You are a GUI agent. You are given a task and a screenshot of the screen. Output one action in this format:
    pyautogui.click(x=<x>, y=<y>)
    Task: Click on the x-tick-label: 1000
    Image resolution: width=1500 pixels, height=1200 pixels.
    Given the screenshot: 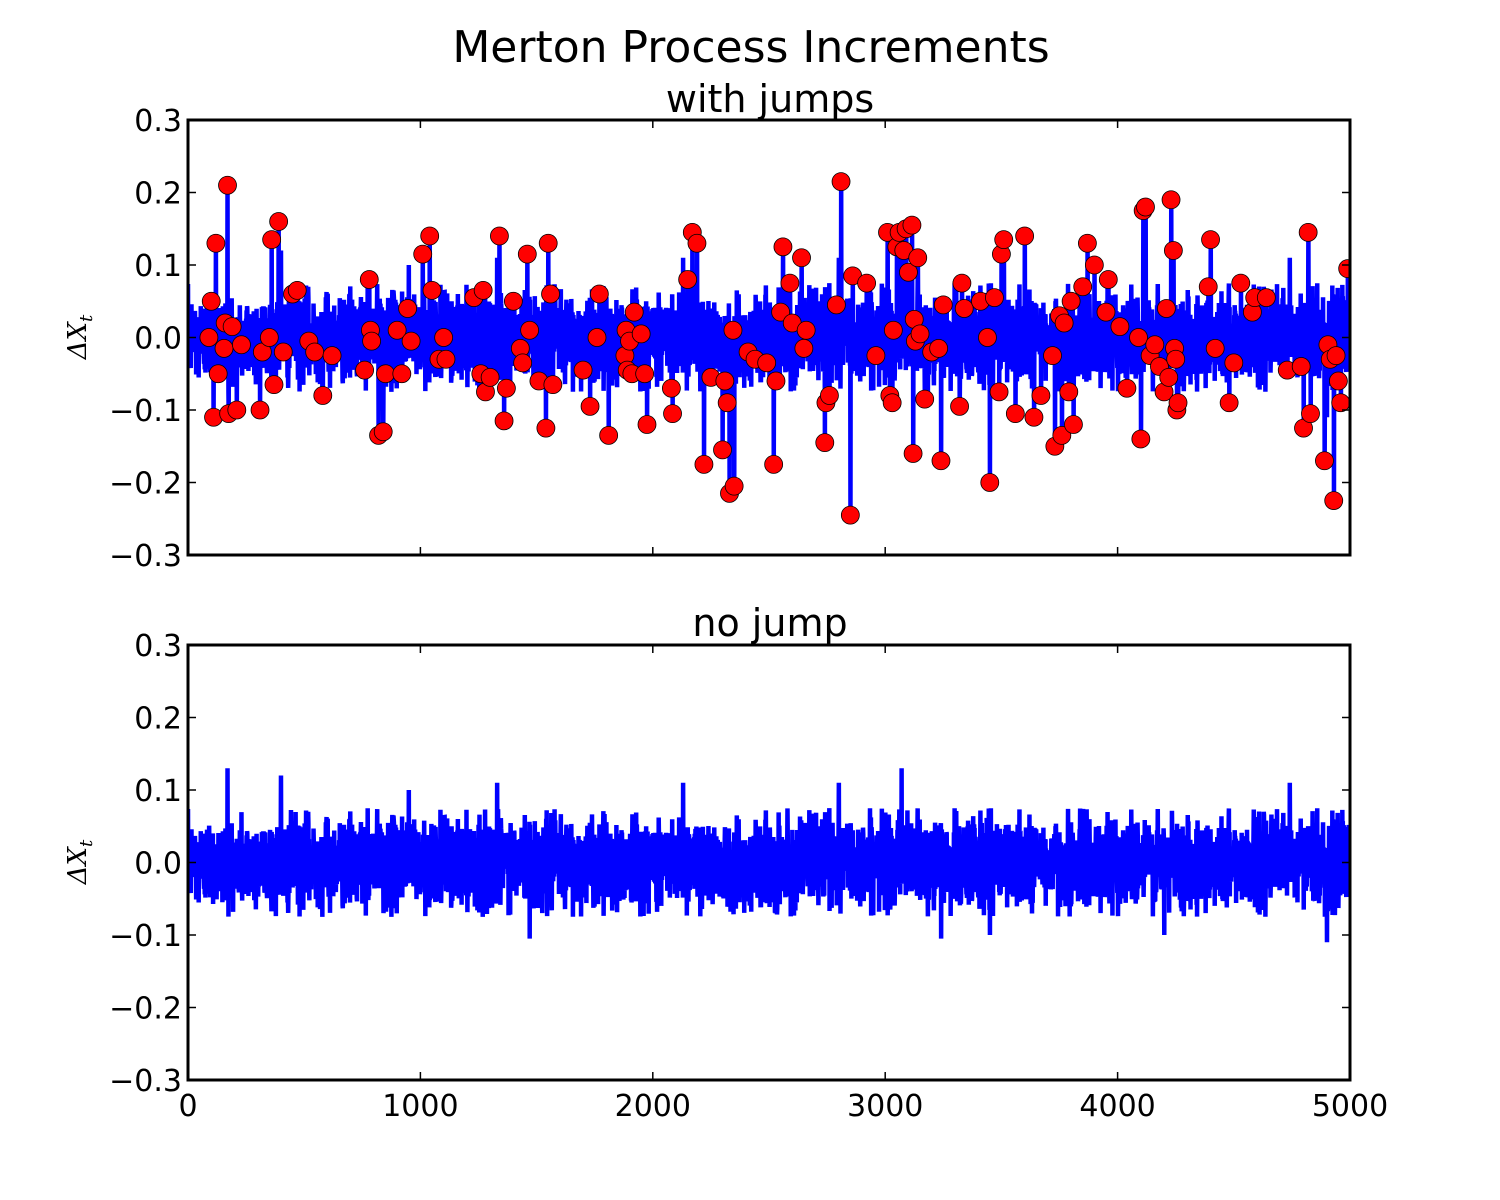 What is the action you would take?
    pyautogui.click(x=420, y=1106)
    